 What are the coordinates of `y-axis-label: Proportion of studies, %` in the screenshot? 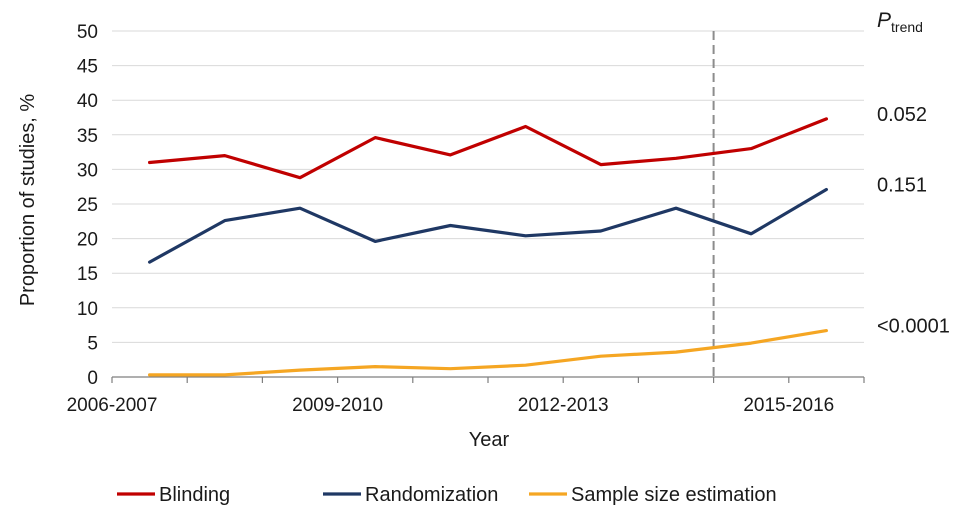 It's located at (28, 200).